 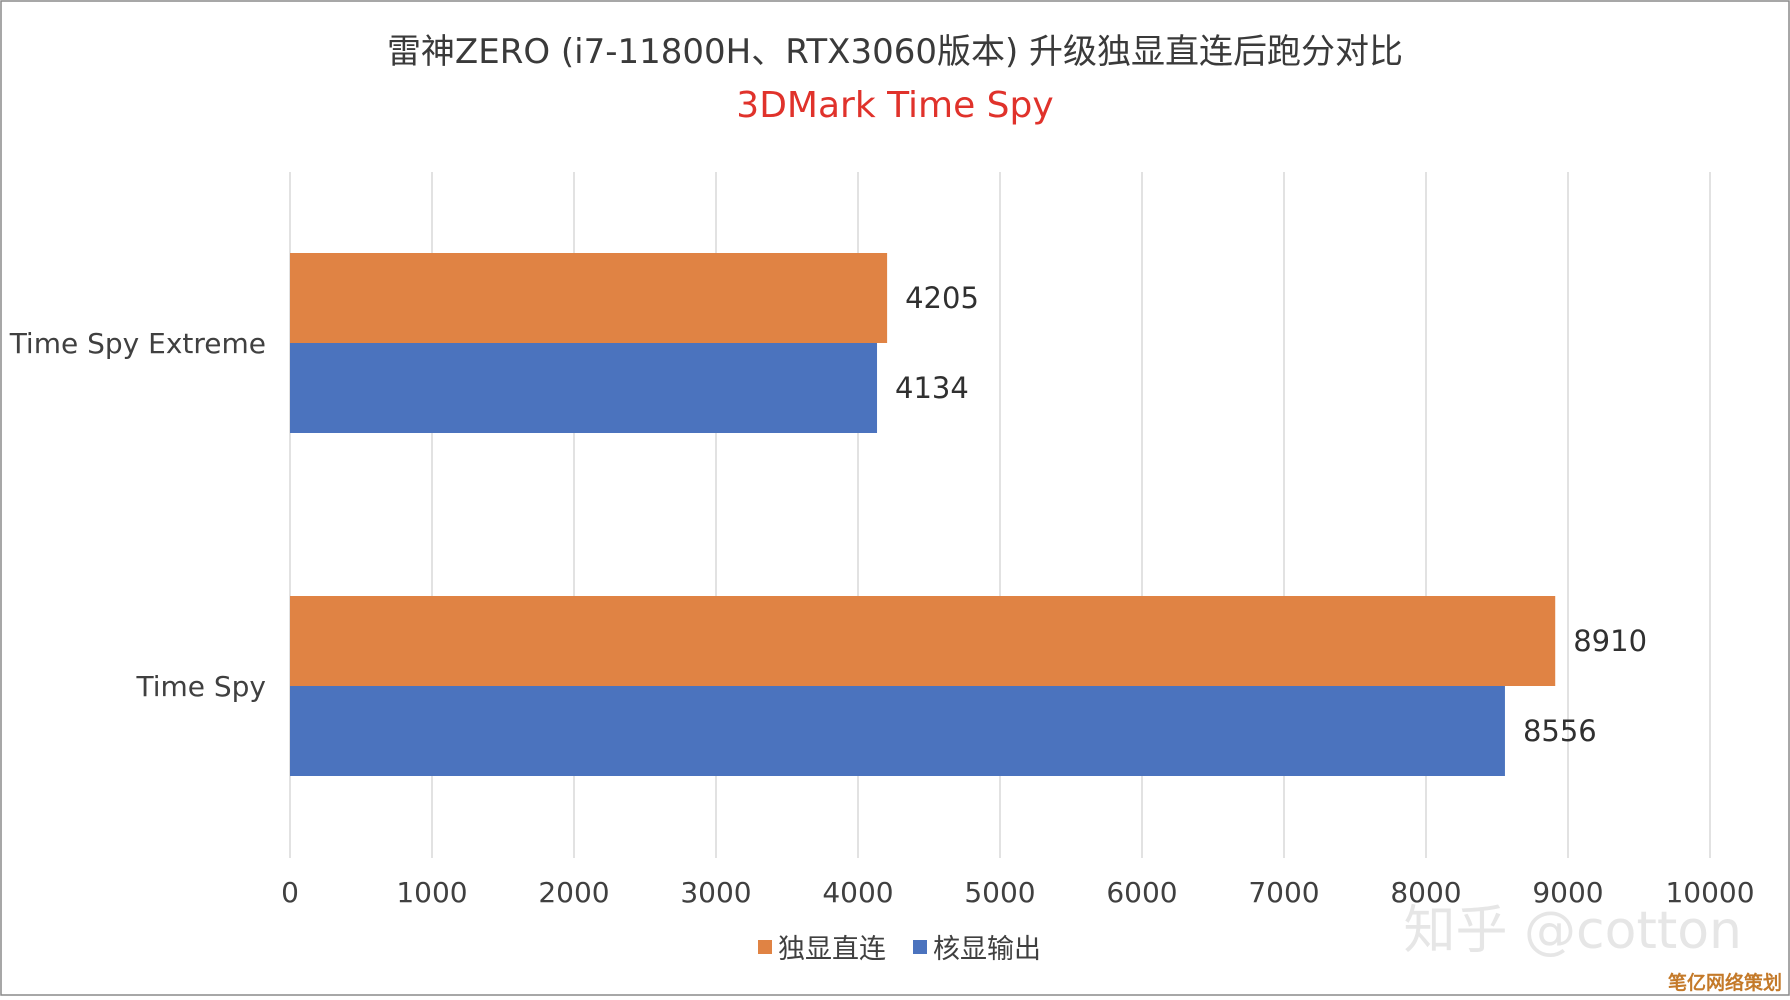 I want to click on data-label: 8910, so click(x=1610, y=641).